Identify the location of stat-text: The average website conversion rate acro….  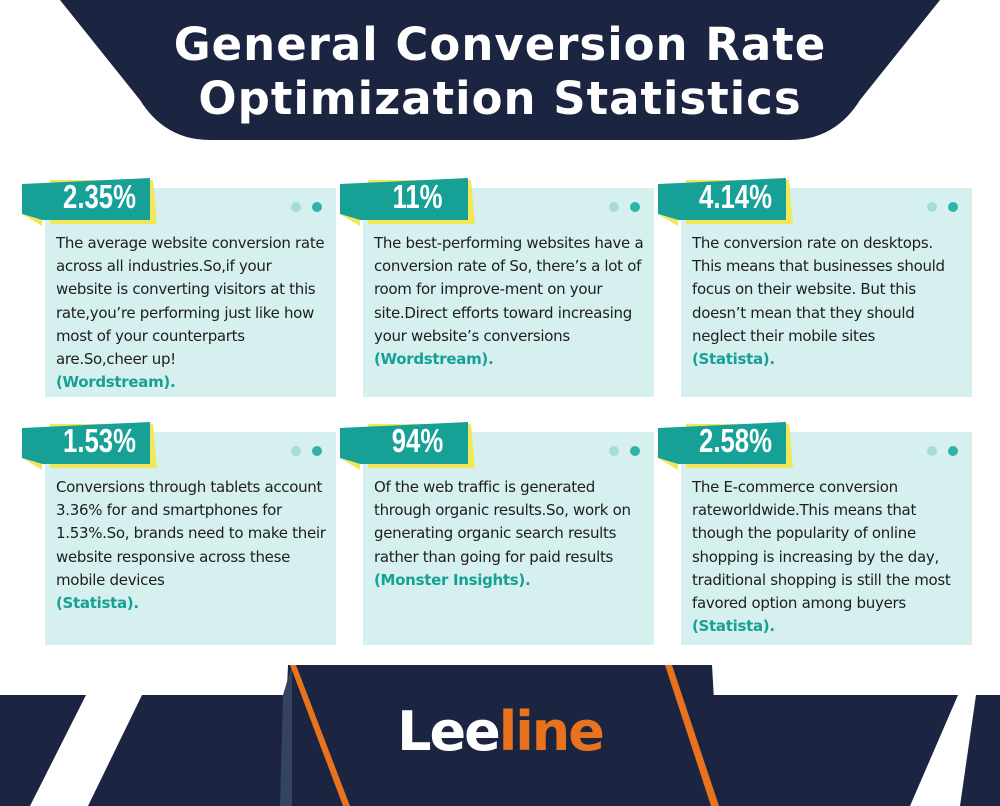
(190, 301).